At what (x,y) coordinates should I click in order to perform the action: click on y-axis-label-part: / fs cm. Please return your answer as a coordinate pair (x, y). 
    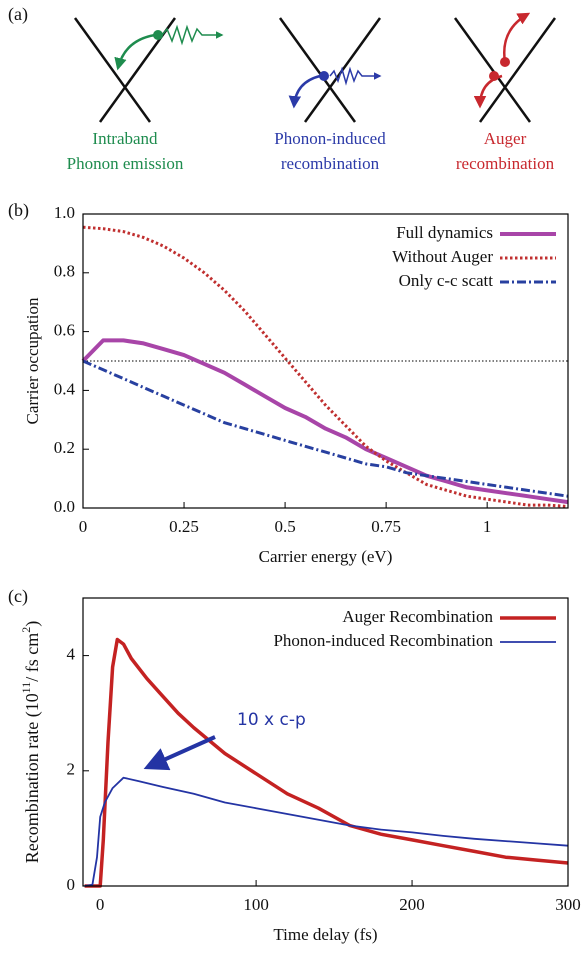
    Looking at the image, I should click on (32, 657).